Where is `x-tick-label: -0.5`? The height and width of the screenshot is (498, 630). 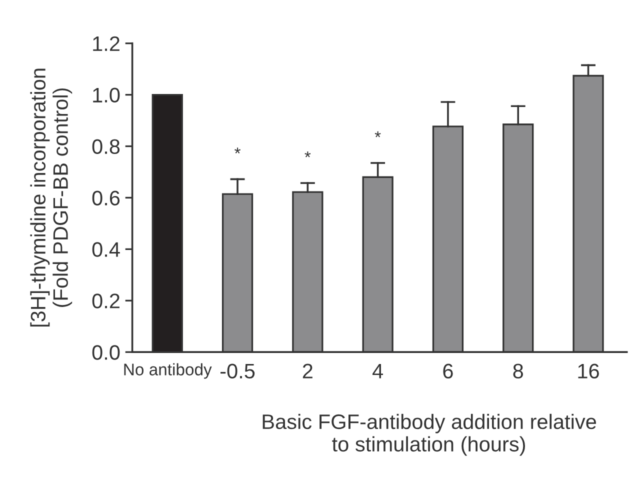 x-tick-label: -0.5 is located at coordinates (237, 371).